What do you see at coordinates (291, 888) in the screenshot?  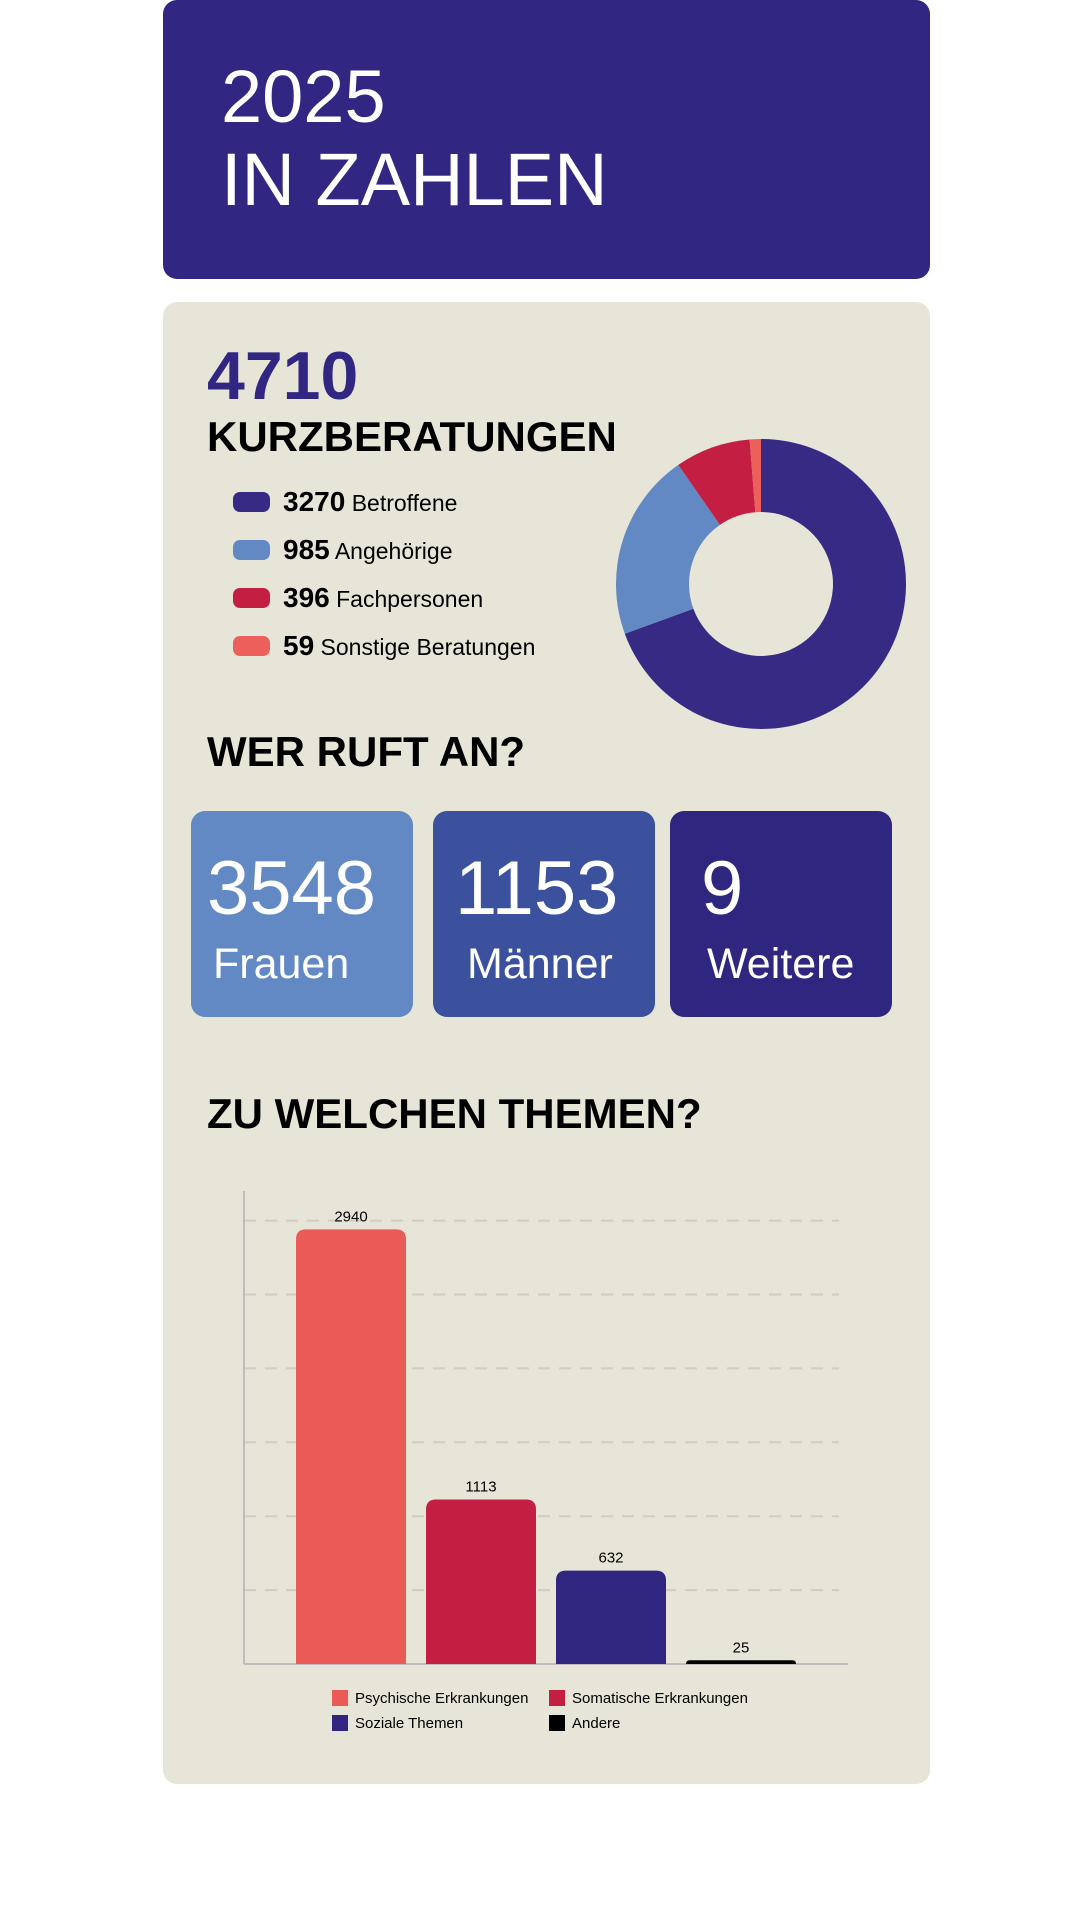 I see `caller-value: 3548` at bounding box center [291, 888].